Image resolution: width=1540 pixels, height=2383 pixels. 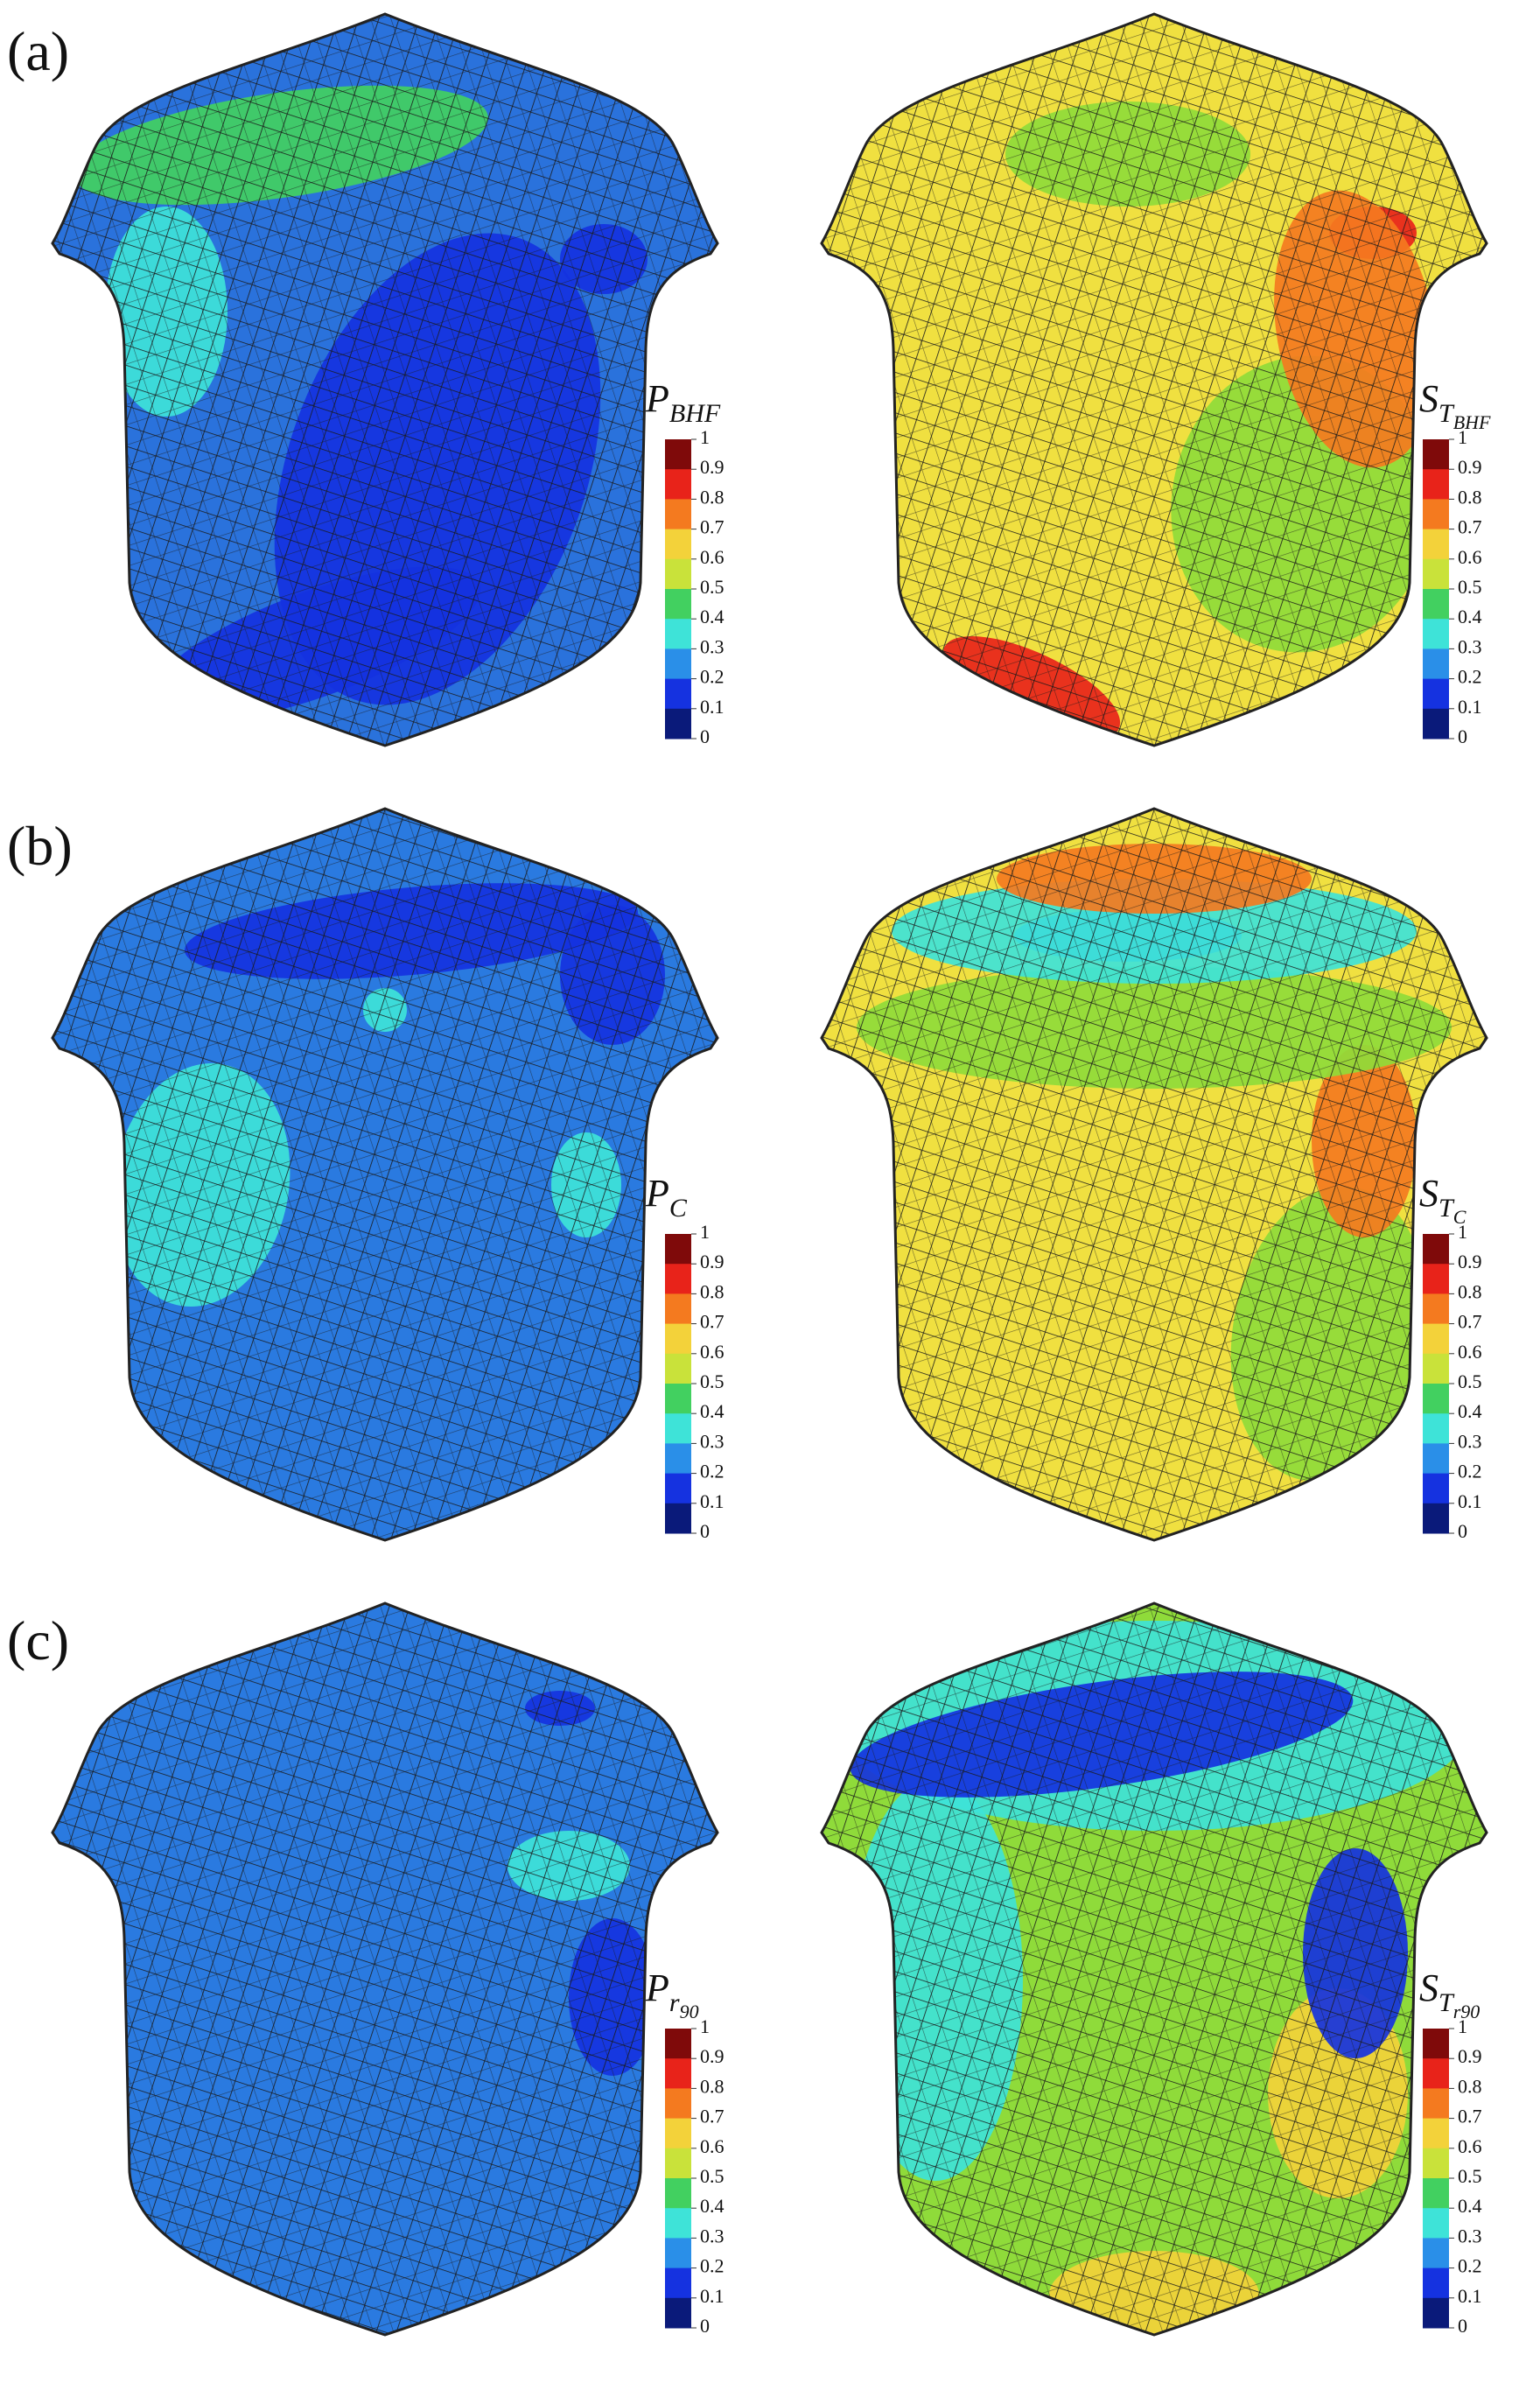 What do you see at coordinates (689, 2011) in the screenshot?
I see `subsubscript: 90` at bounding box center [689, 2011].